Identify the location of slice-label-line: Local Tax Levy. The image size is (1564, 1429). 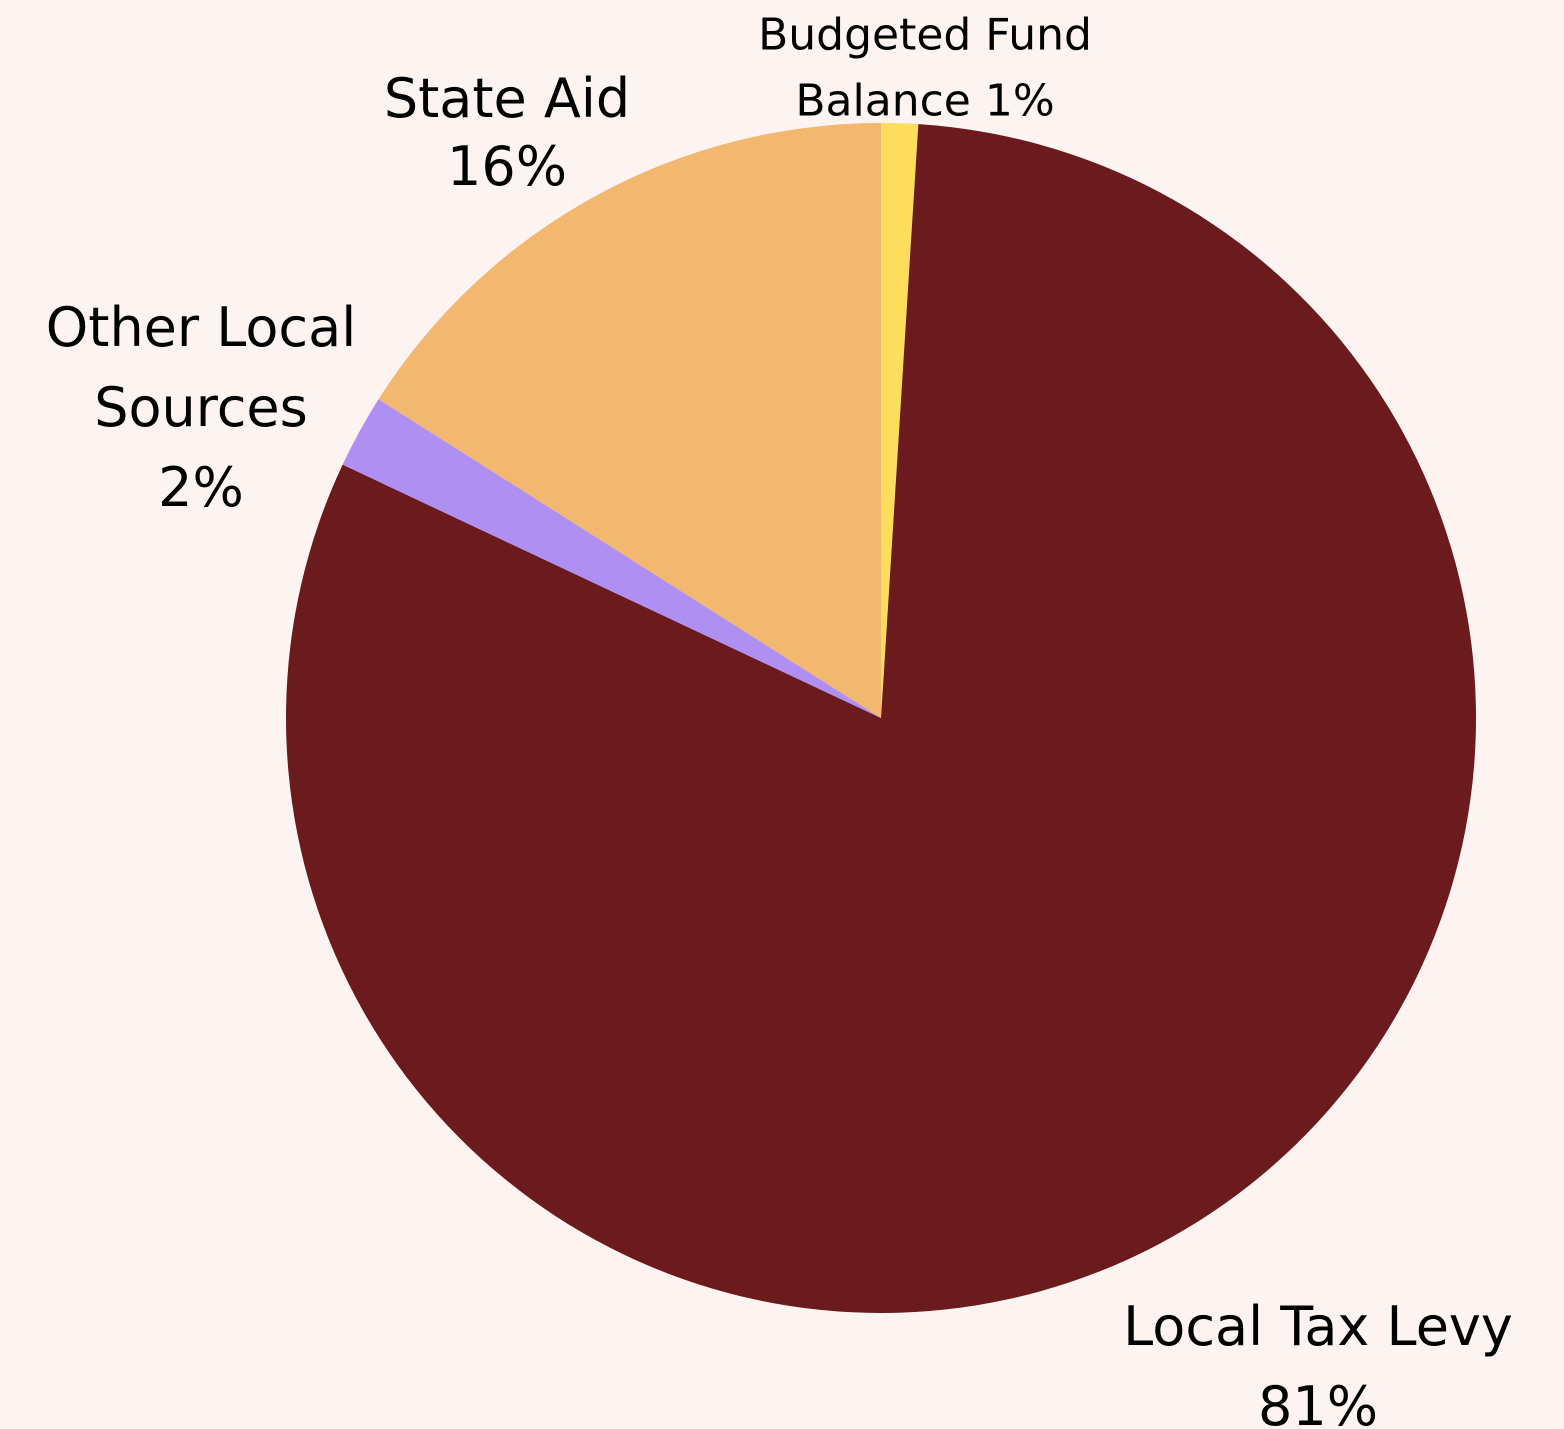
(1318, 1326).